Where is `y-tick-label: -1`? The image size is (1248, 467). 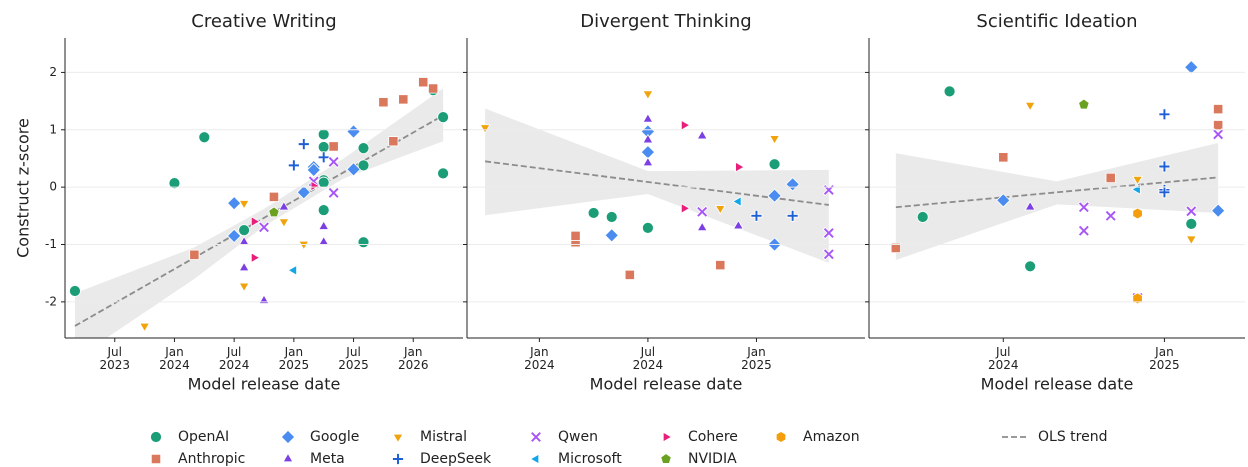 y-tick-label: -1 is located at coordinates (51, 244).